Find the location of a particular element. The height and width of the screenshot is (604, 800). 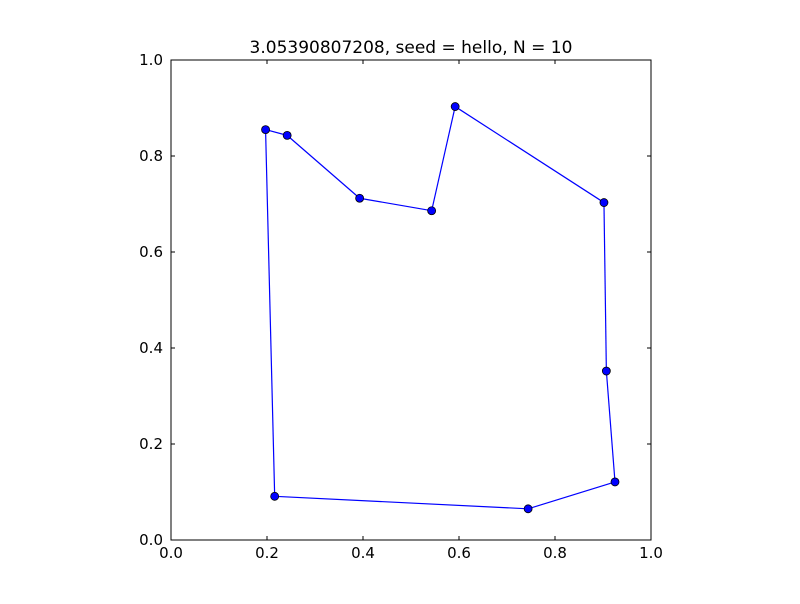

y-tick-label: 0.8 is located at coordinates (151, 156).